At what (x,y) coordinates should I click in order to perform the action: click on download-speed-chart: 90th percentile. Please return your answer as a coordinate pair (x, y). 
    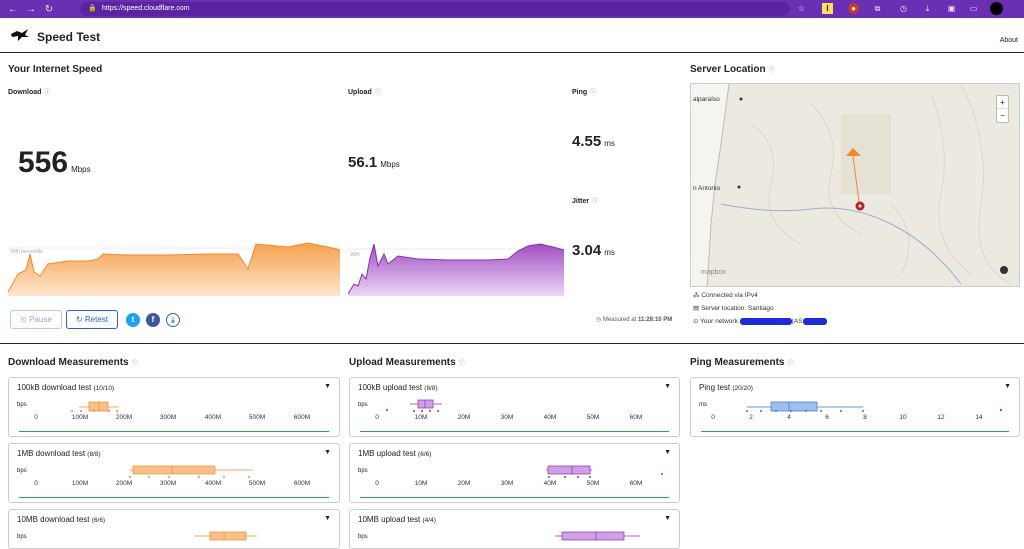
    Looking at the image, I should click on (174, 269).